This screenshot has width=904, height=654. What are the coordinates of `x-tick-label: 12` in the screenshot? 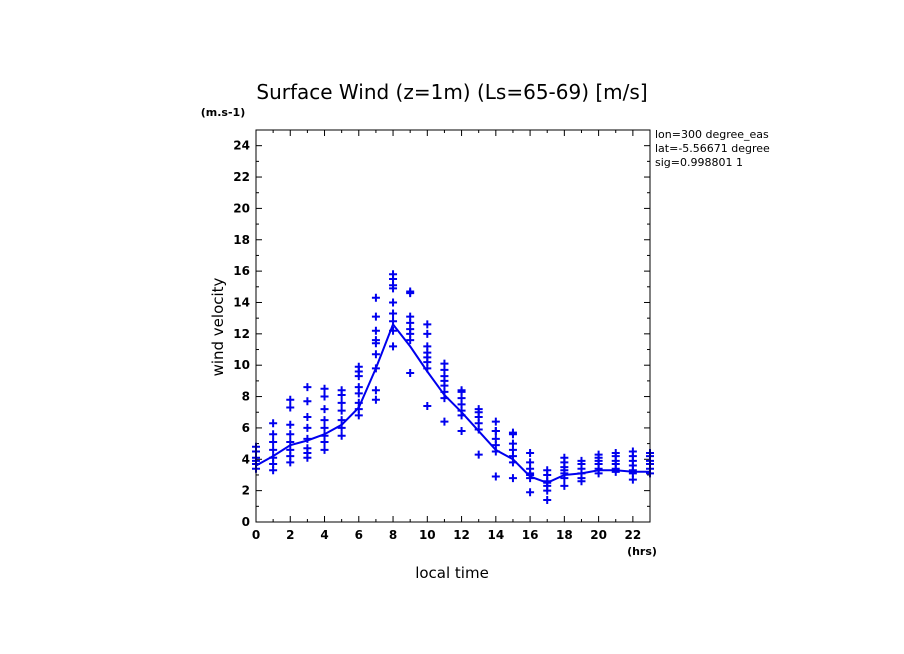 It's located at (461, 535).